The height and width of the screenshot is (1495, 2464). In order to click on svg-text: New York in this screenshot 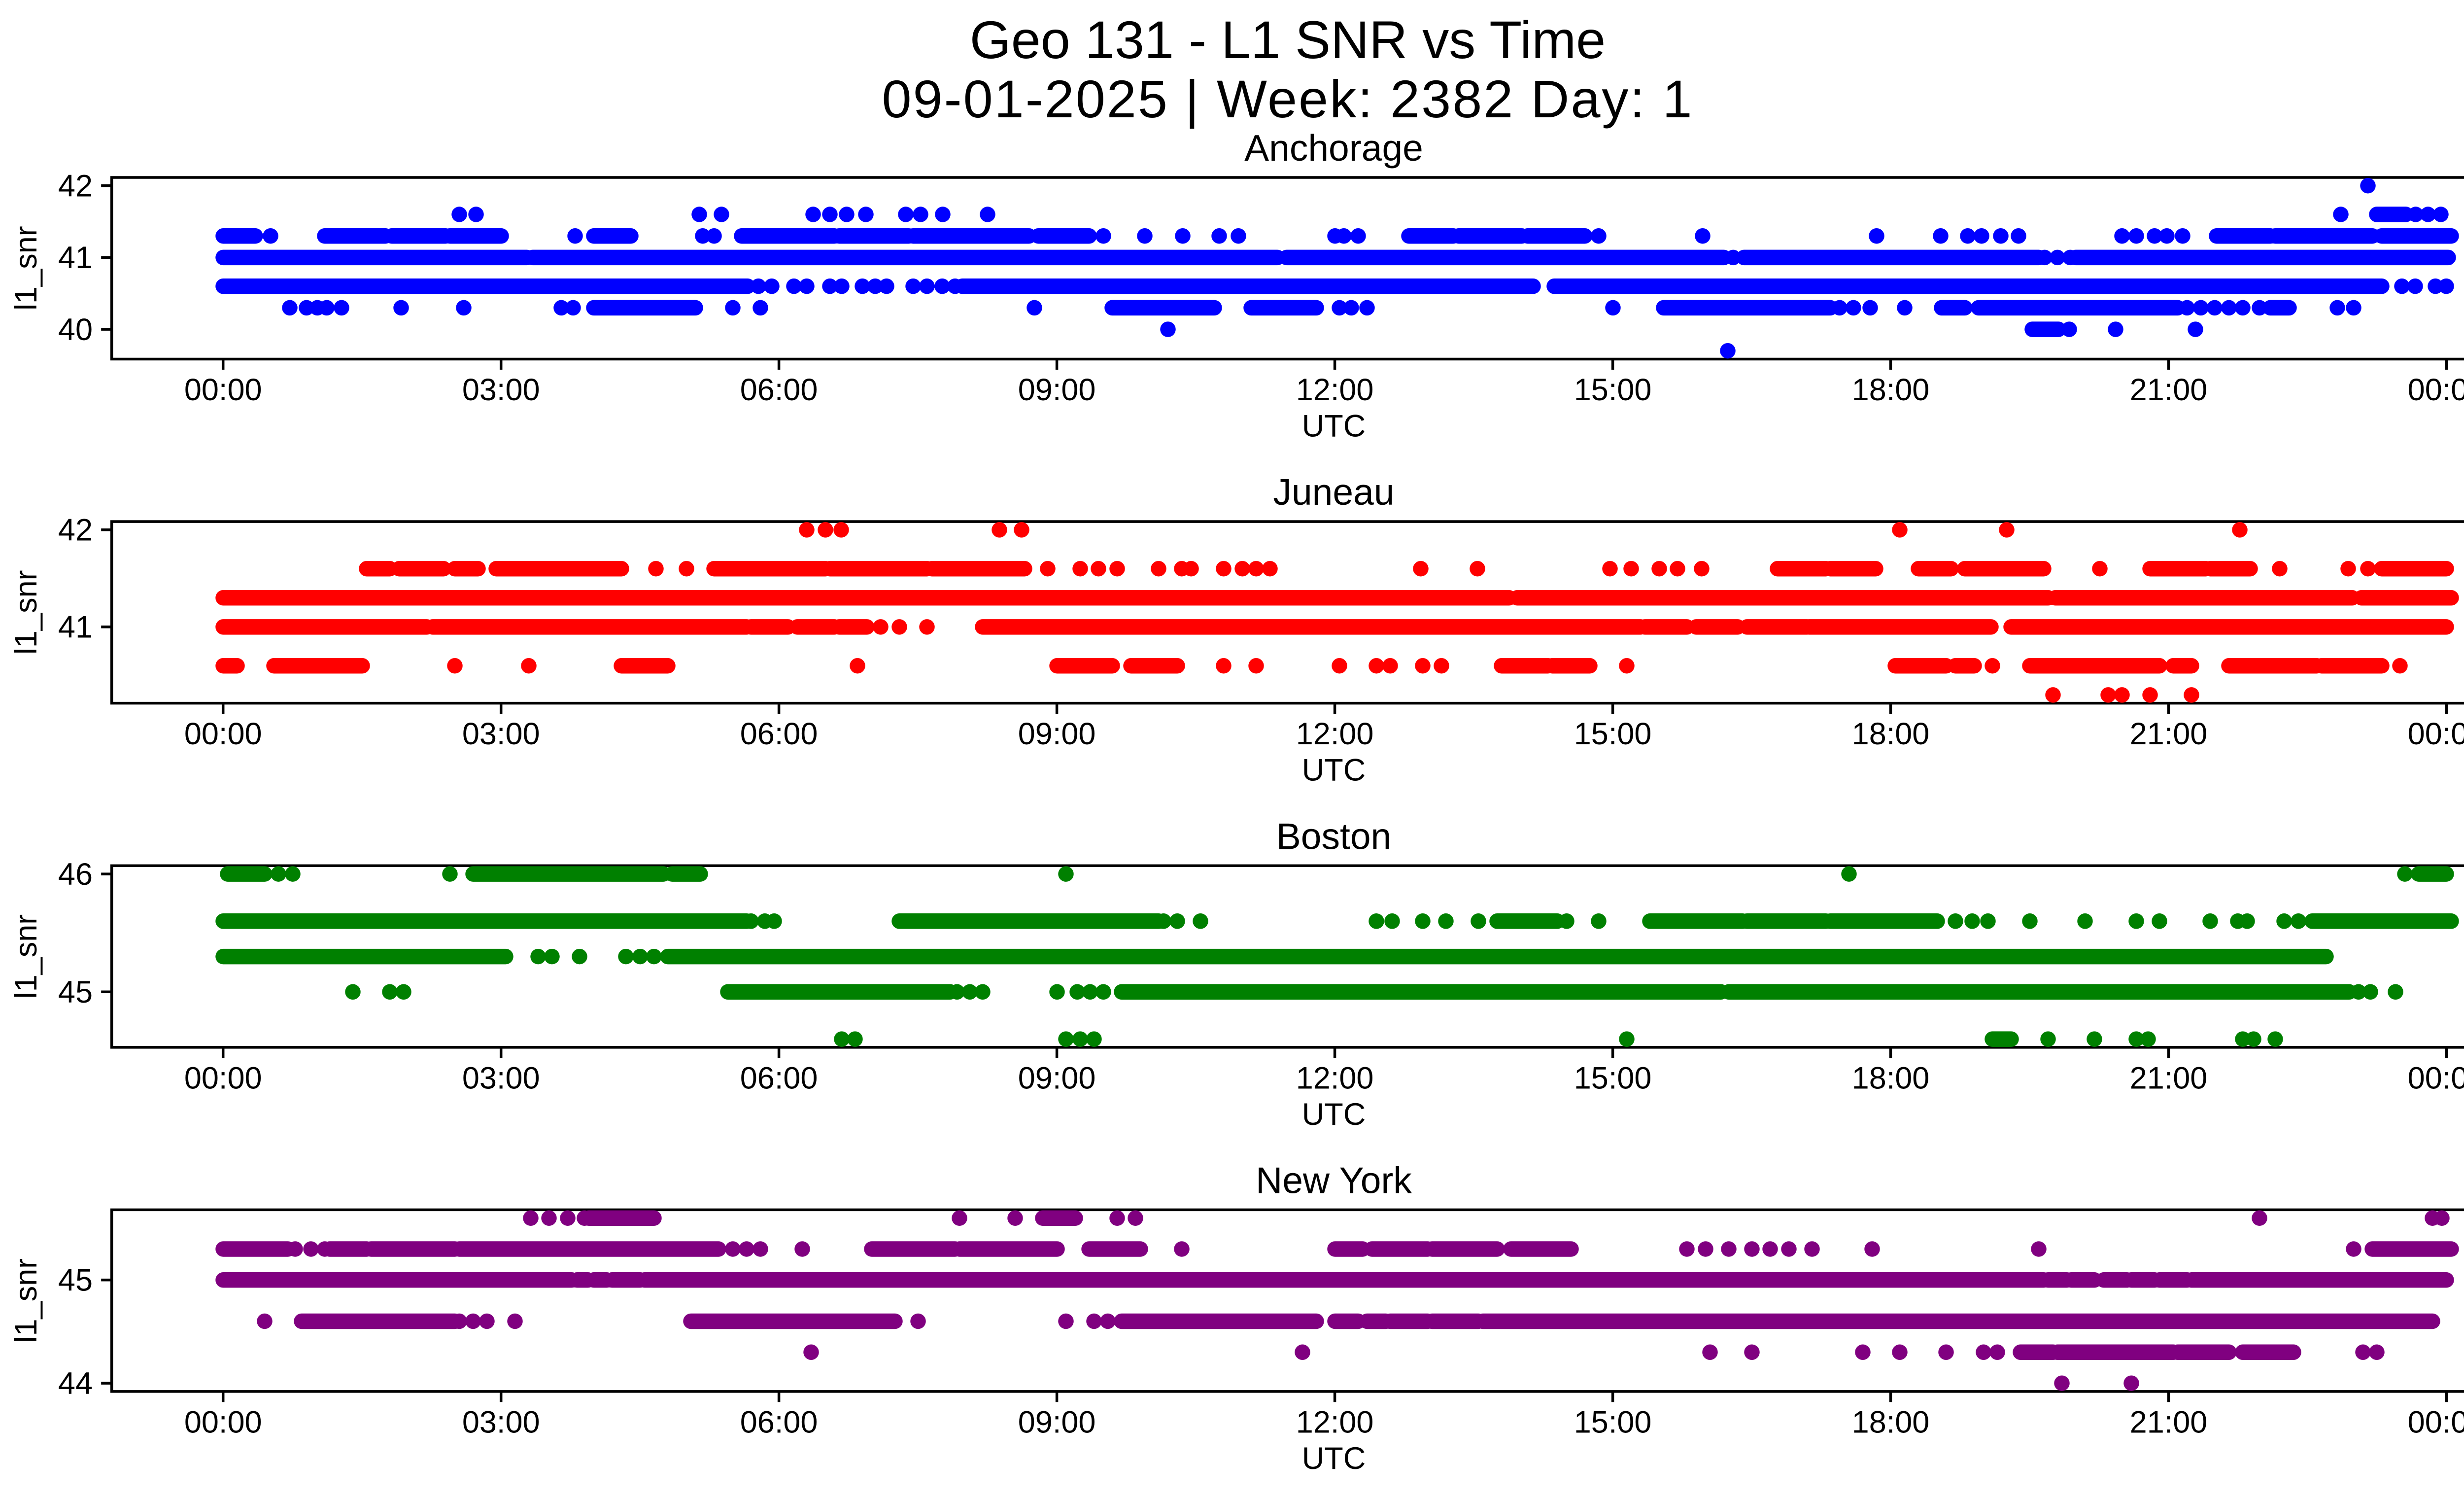, I will do `click(1334, 1180)`.